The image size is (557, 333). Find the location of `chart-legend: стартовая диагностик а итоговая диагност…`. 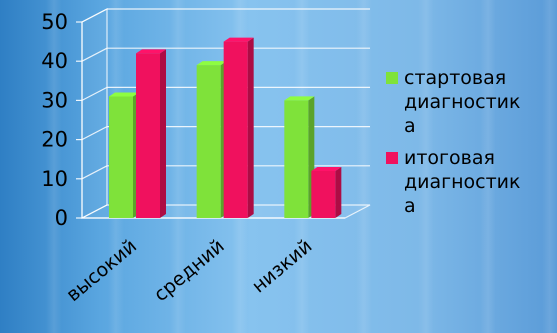

chart-legend: стартовая диагностик а итоговая диагност… is located at coordinates (471, 146).